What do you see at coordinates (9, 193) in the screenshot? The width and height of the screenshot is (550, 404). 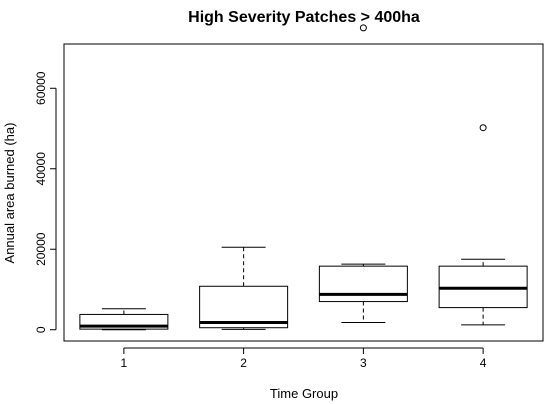 I see `y-axis-label: Annual area burned (ha)` at bounding box center [9, 193].